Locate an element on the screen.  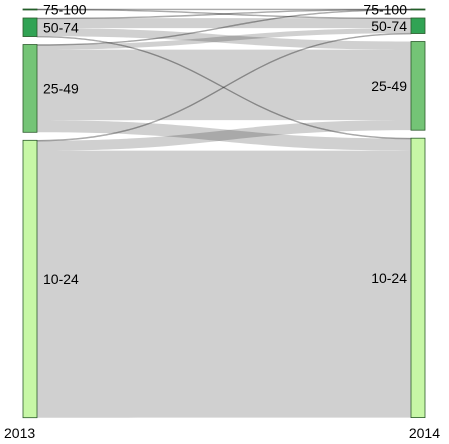
sankey-node-label-2013-75-100: 75-100 is located at coordinates (65, 10).